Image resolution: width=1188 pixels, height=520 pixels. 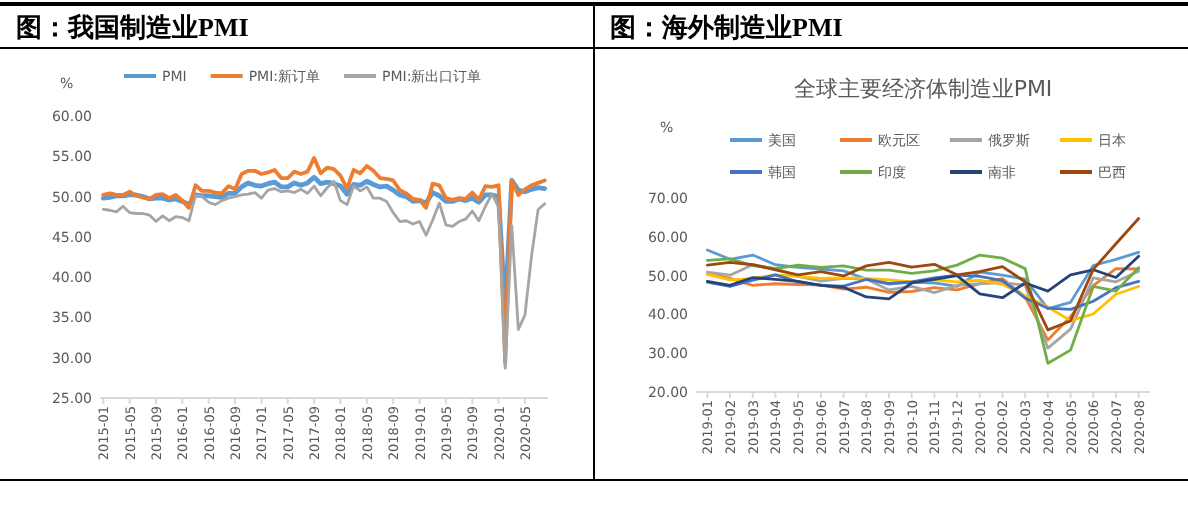 I want to click on chart-subtitle: 全球主要经济体制造业PMI, so click(x=923, y=89).